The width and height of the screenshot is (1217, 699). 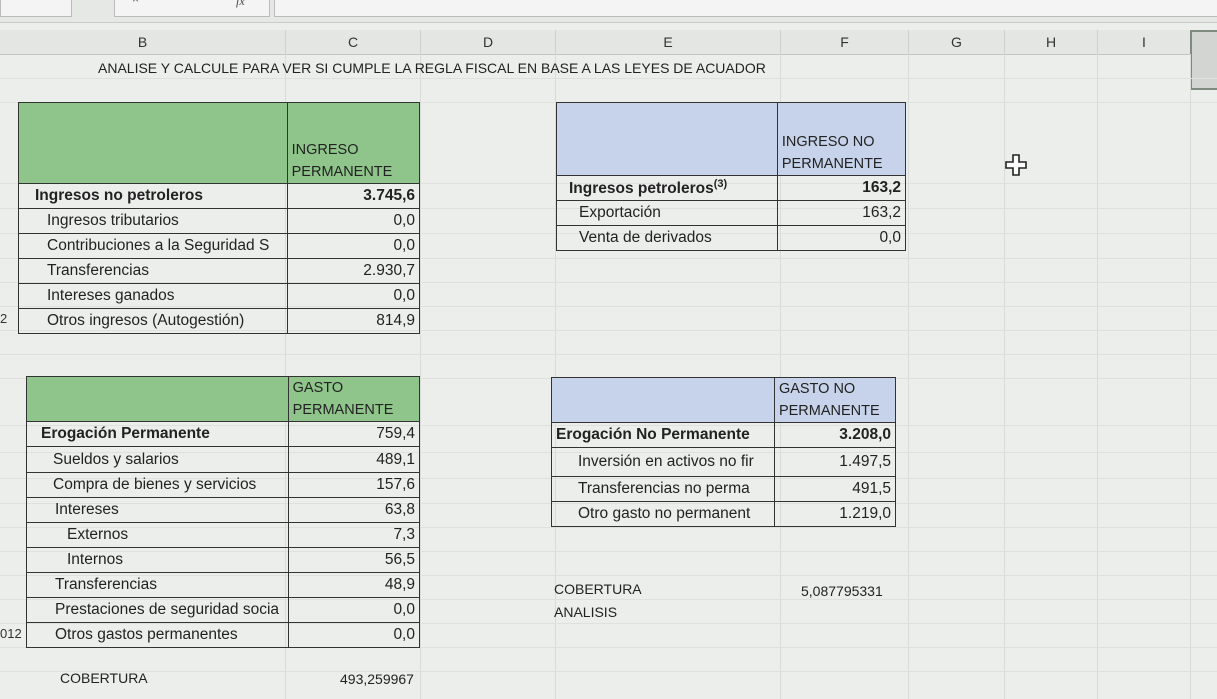 I want to click on column-header-row: B C D E F G H I, so click(x=595, y=42).